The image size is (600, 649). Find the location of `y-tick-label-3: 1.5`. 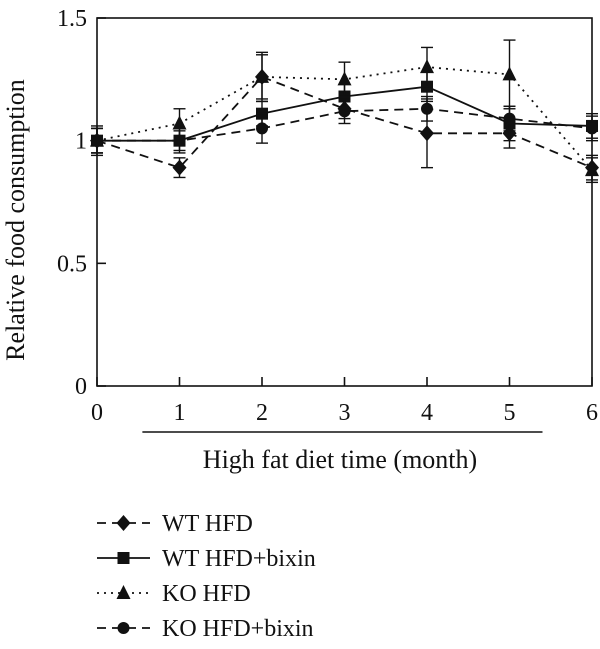

y-tick-label-3: 1.5 is located at coordinates (72, 19).